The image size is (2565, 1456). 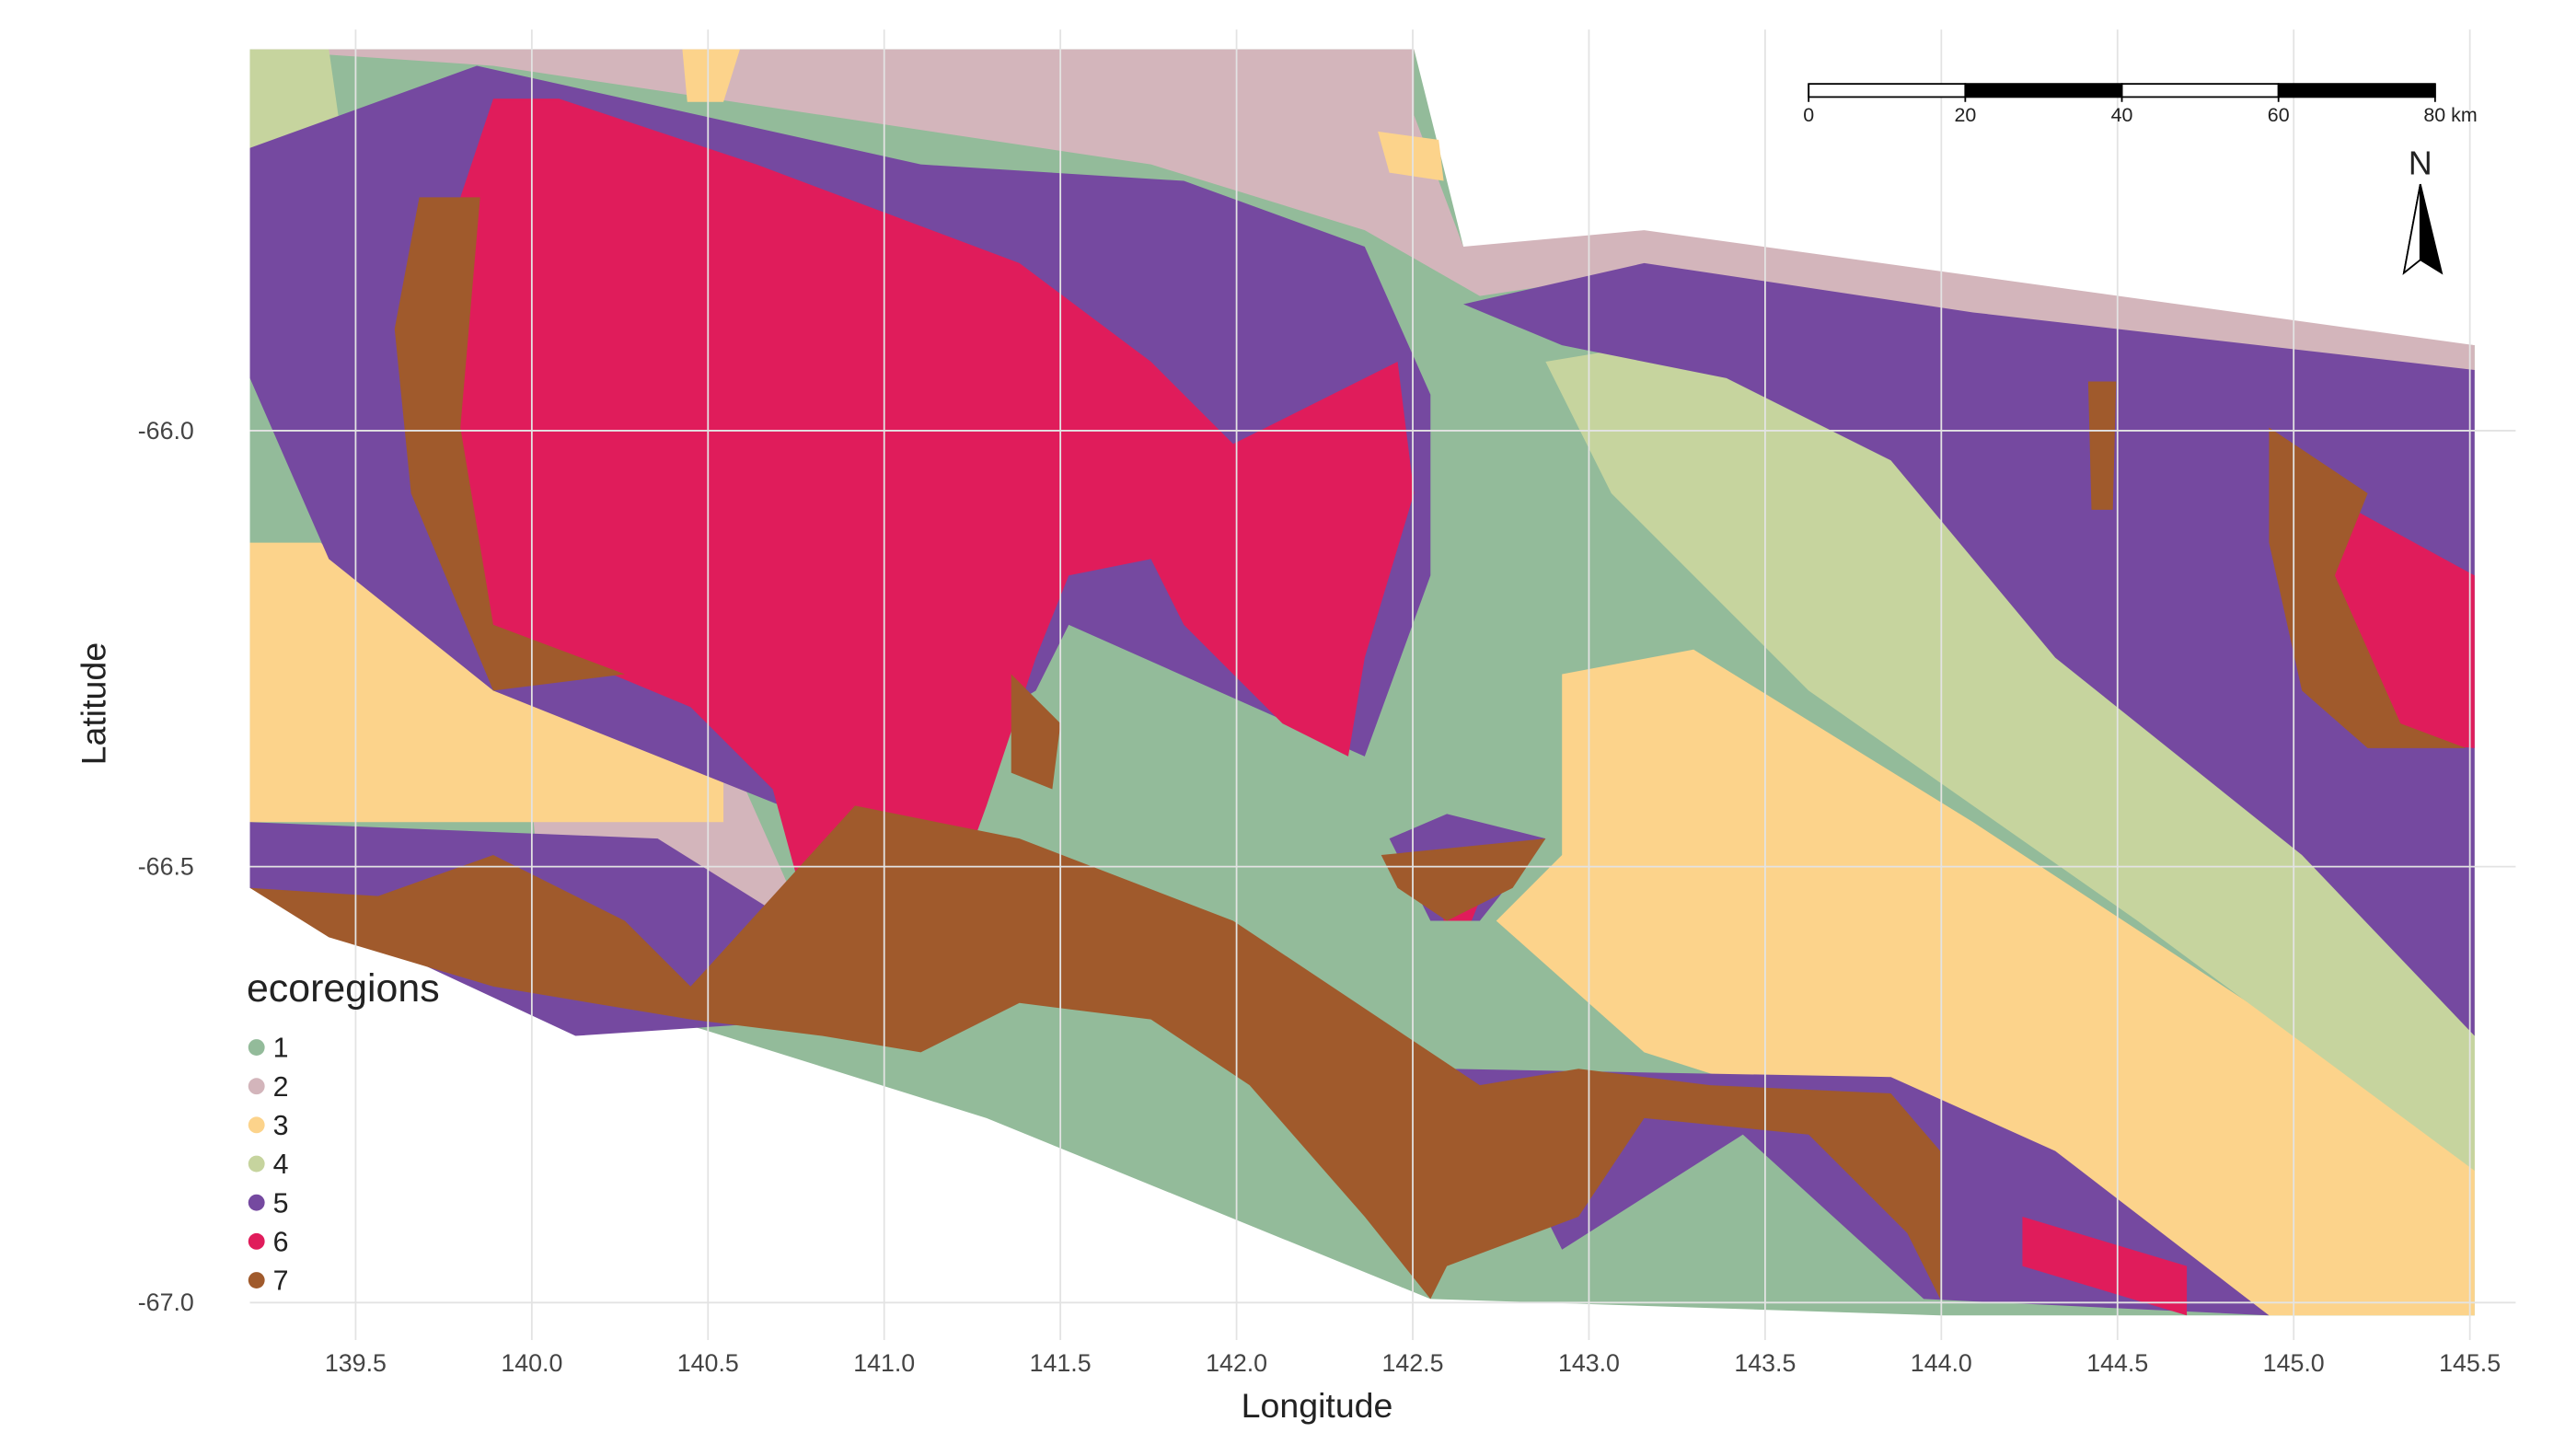 I want to click on north-label: N, so click(x=2420, y=162).